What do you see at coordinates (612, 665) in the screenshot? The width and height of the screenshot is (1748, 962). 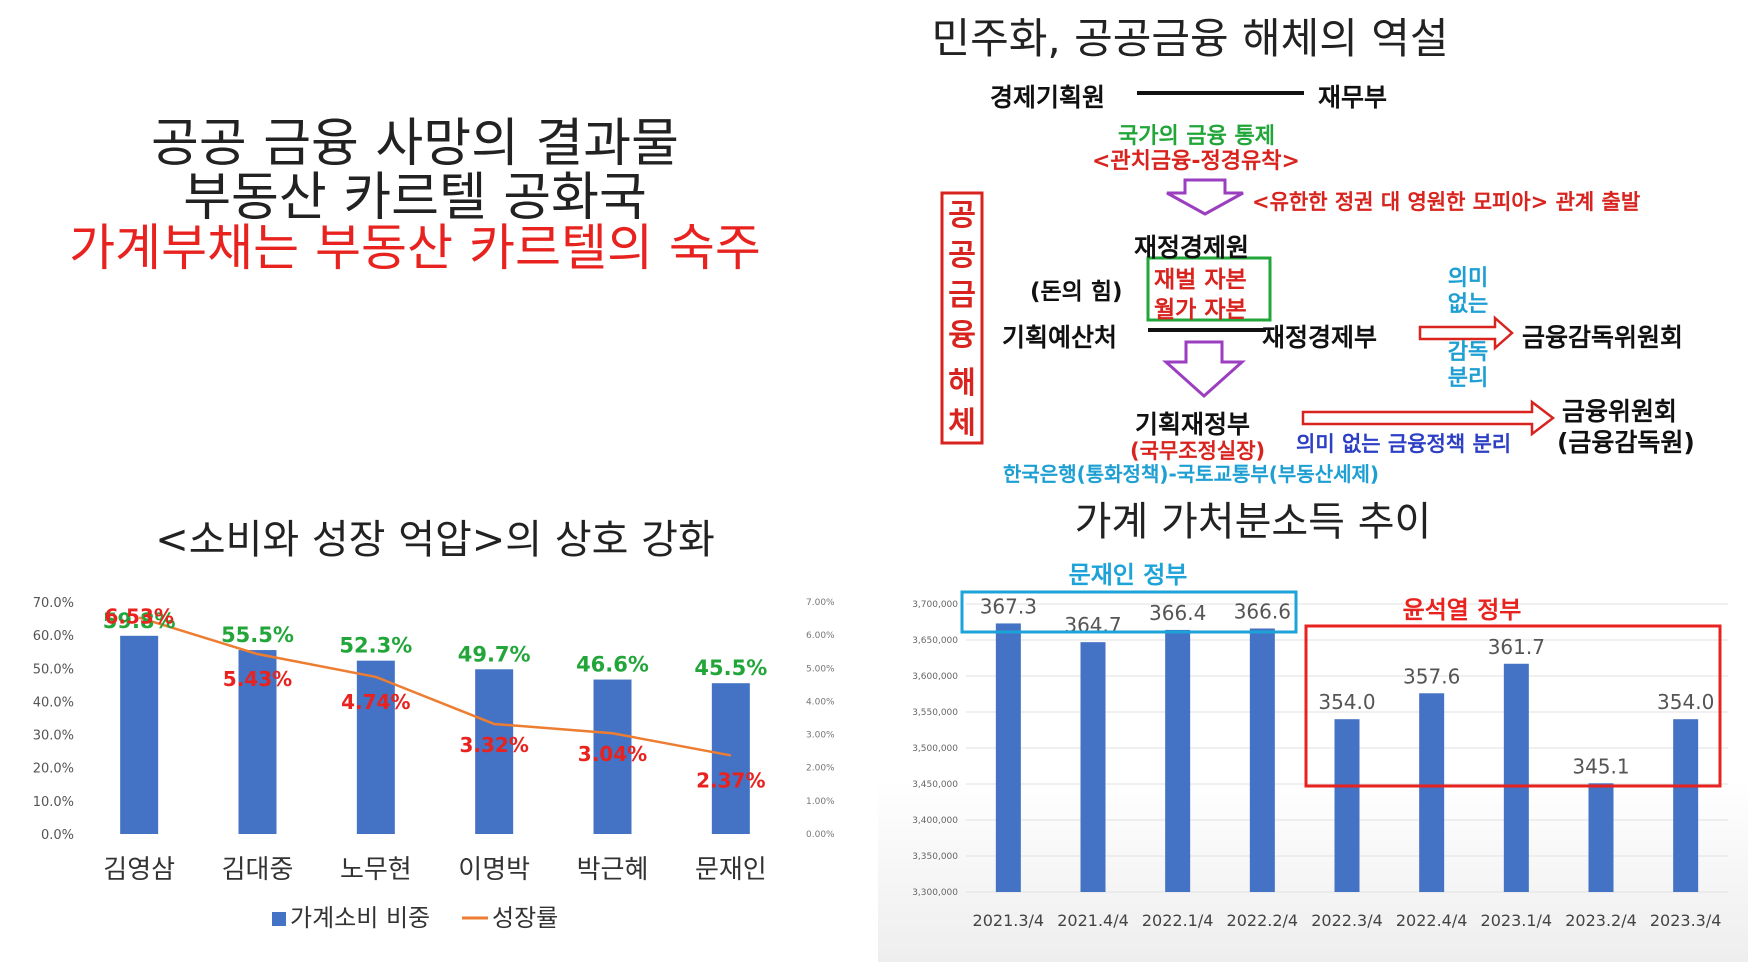 I see `bar-data-label: 46.6%` at bounding box center [612, 665].